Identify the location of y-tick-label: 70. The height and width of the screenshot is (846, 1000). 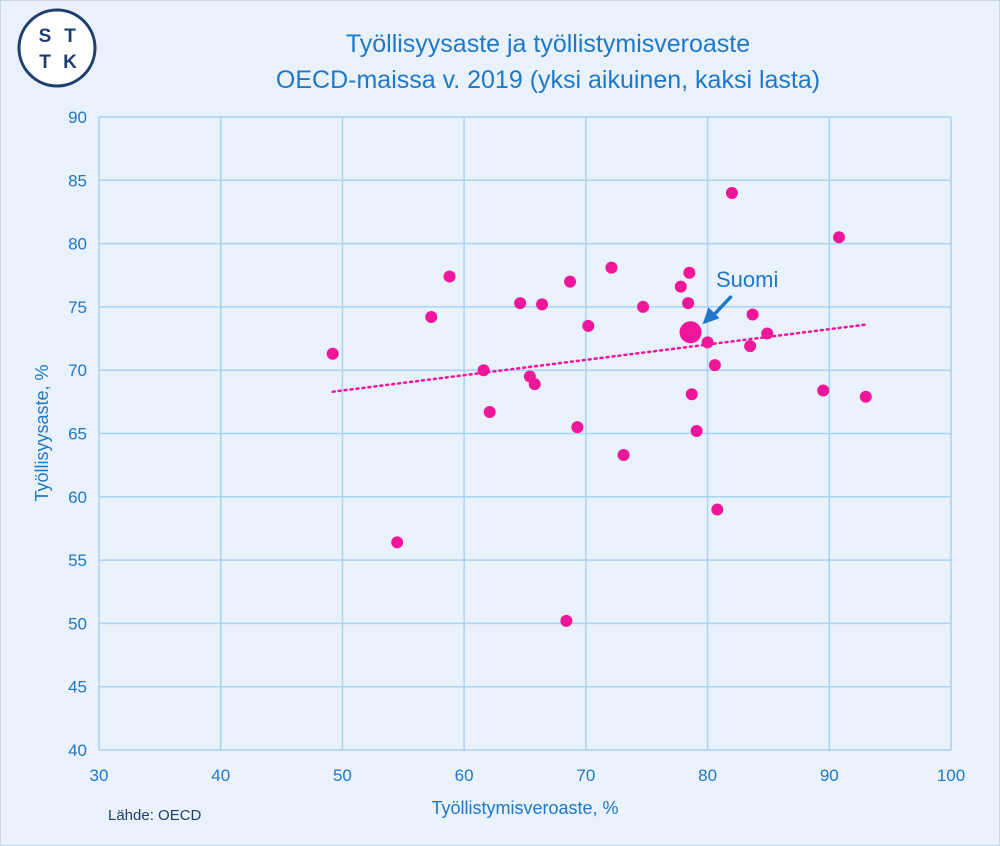
(77, 370).